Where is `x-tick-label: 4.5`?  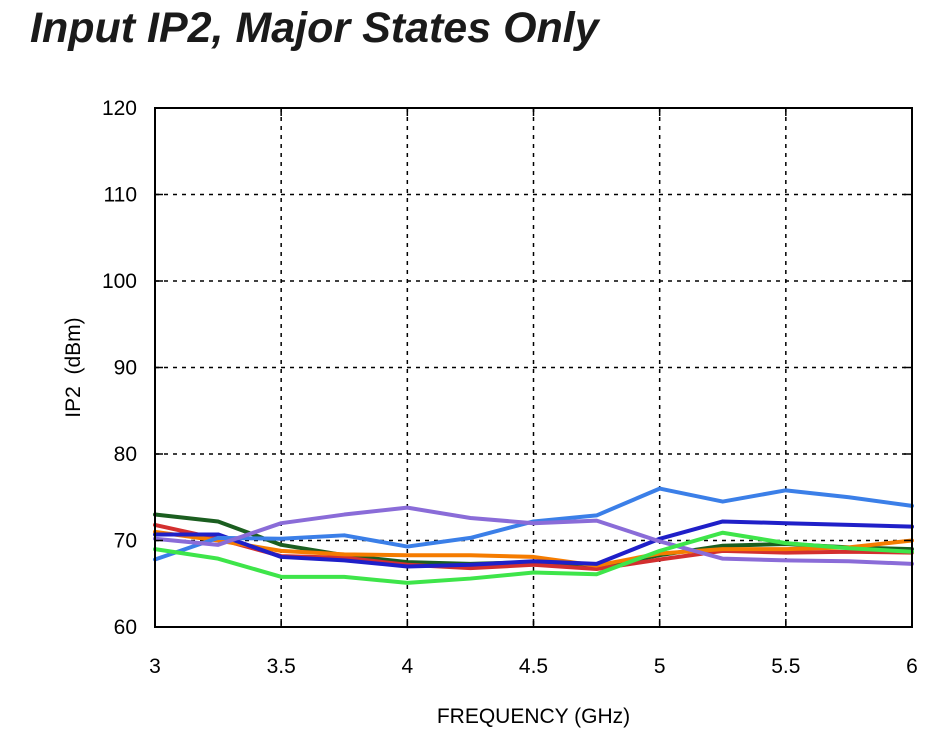 x-tick-label: 4.5 is located at coordinates (533, 666).